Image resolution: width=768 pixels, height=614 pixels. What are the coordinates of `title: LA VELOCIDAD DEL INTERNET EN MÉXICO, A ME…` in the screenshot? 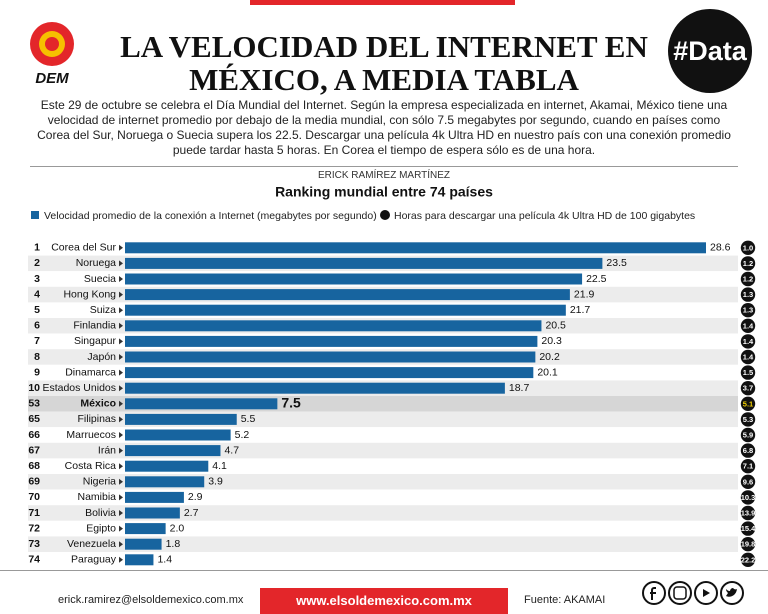 It's located at (384, 63).